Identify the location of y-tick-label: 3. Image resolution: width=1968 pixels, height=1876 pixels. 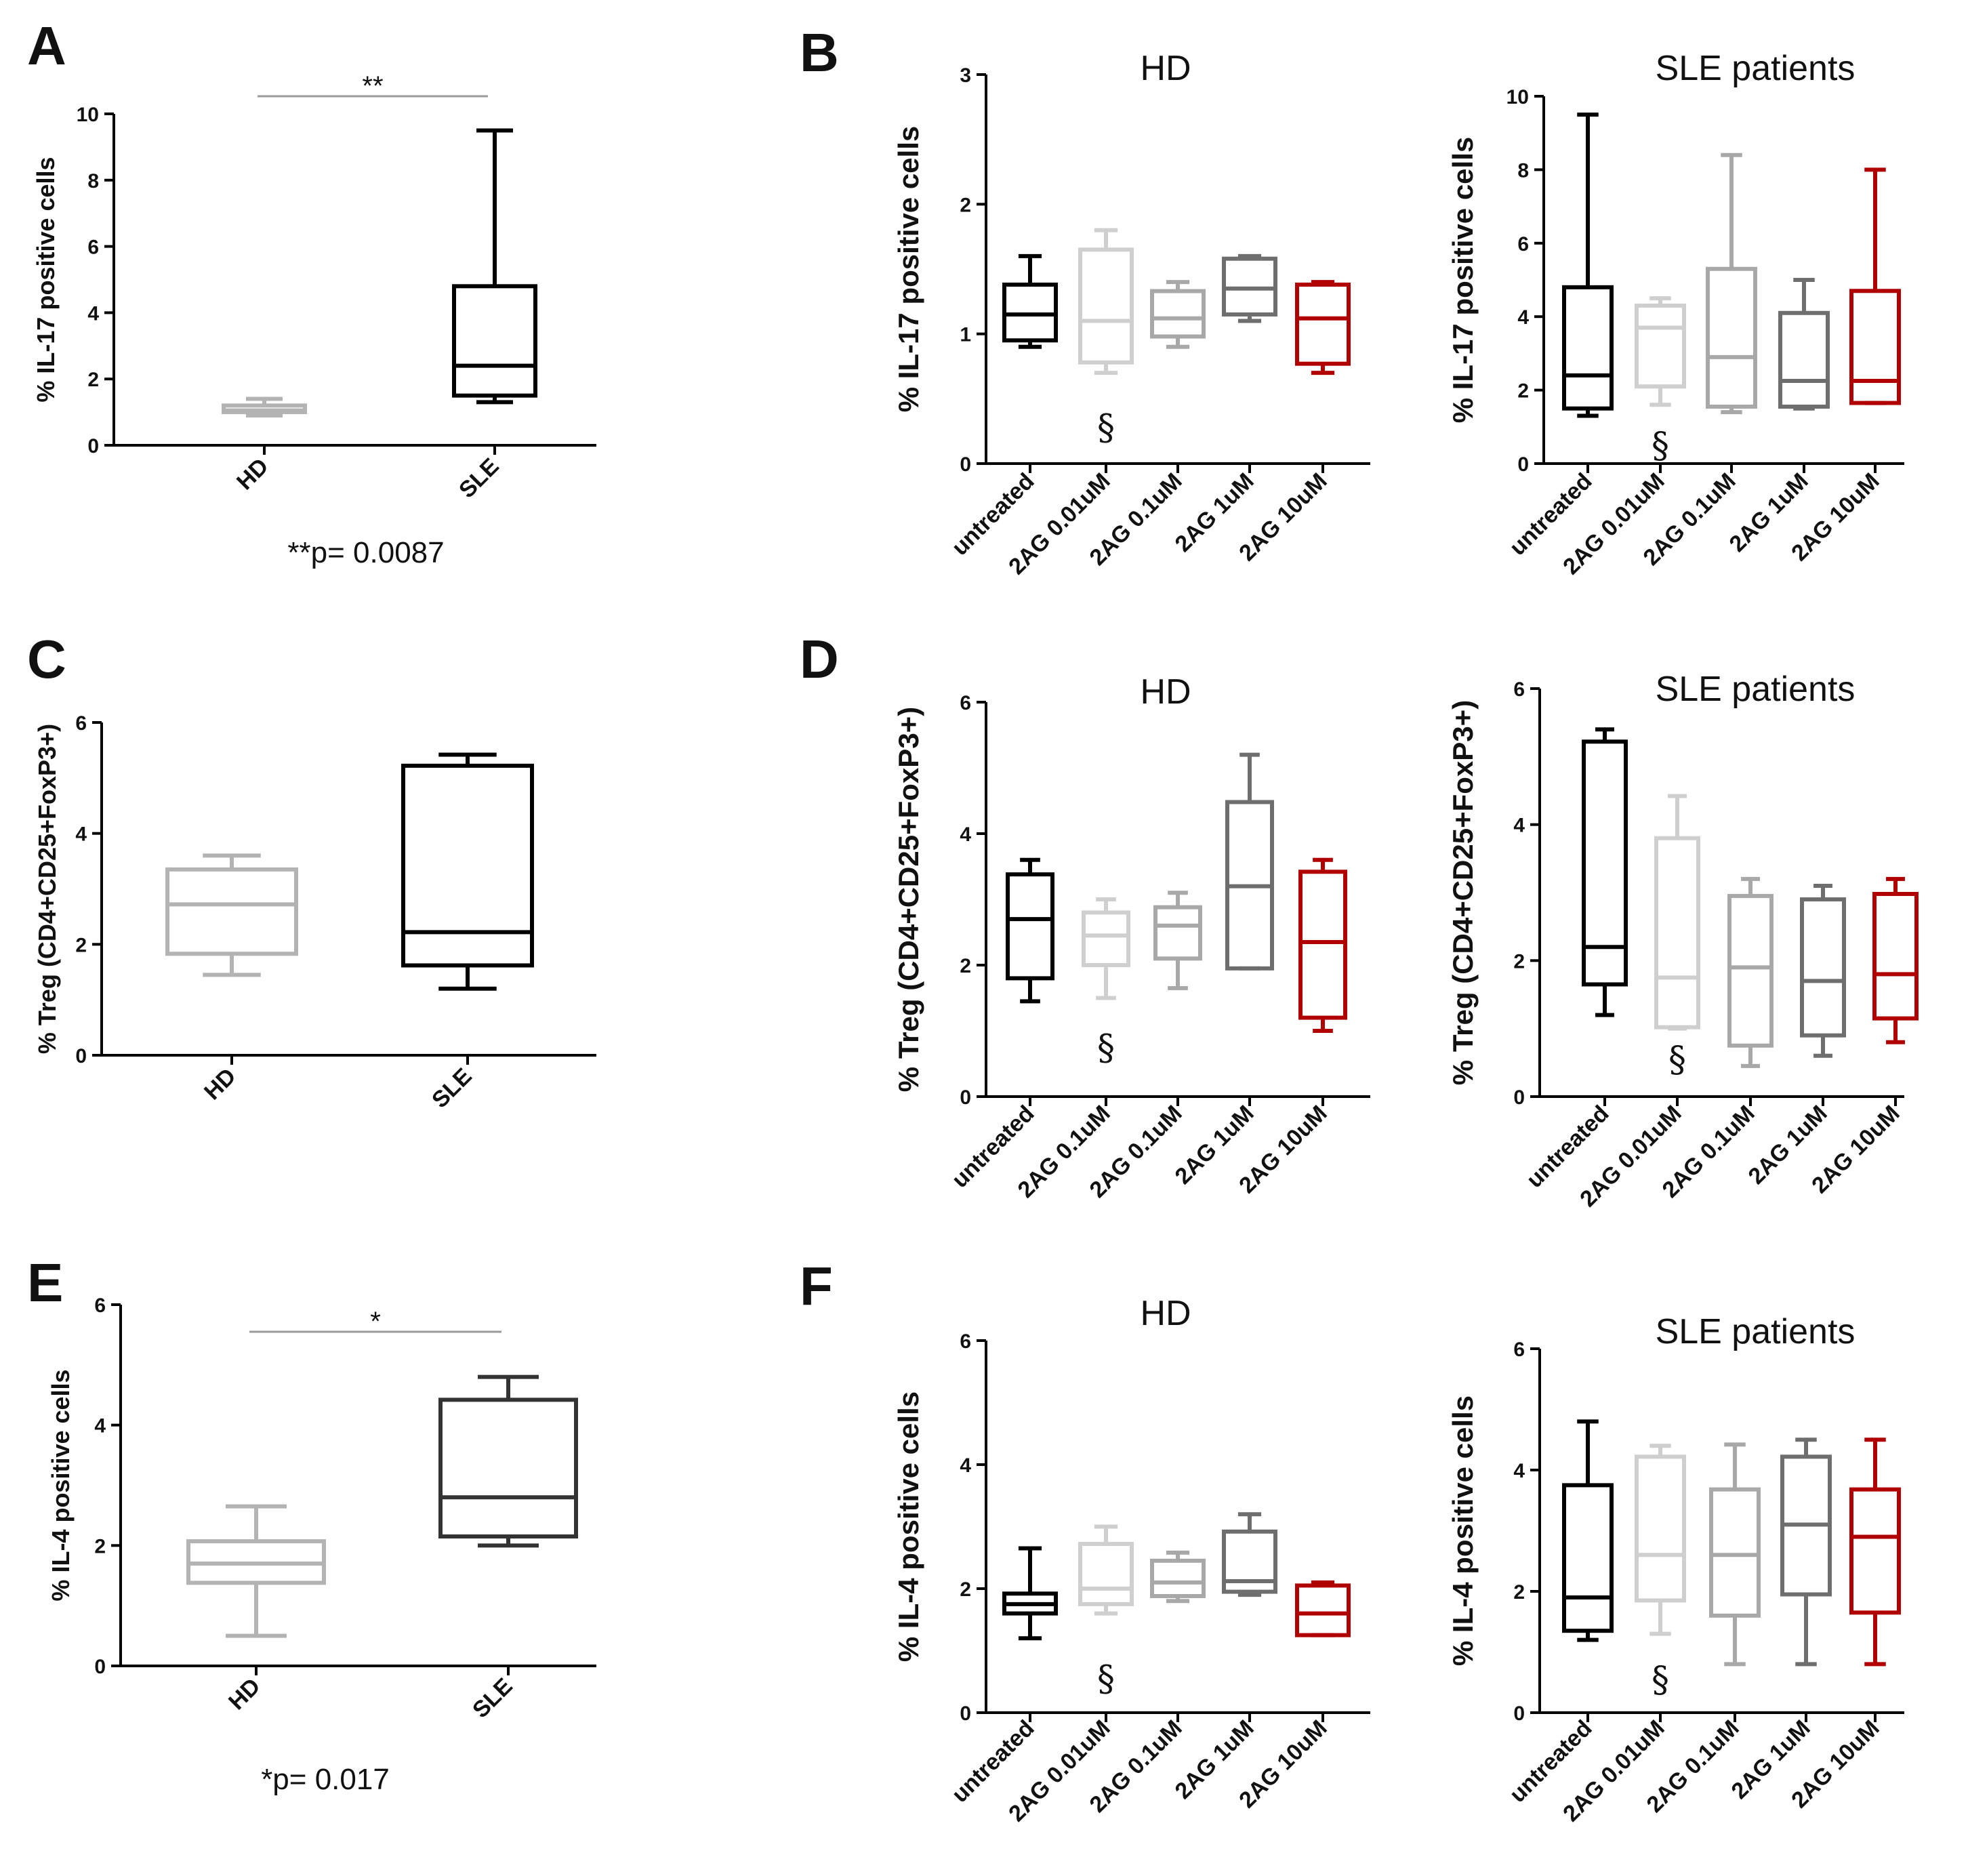
(965, 75).